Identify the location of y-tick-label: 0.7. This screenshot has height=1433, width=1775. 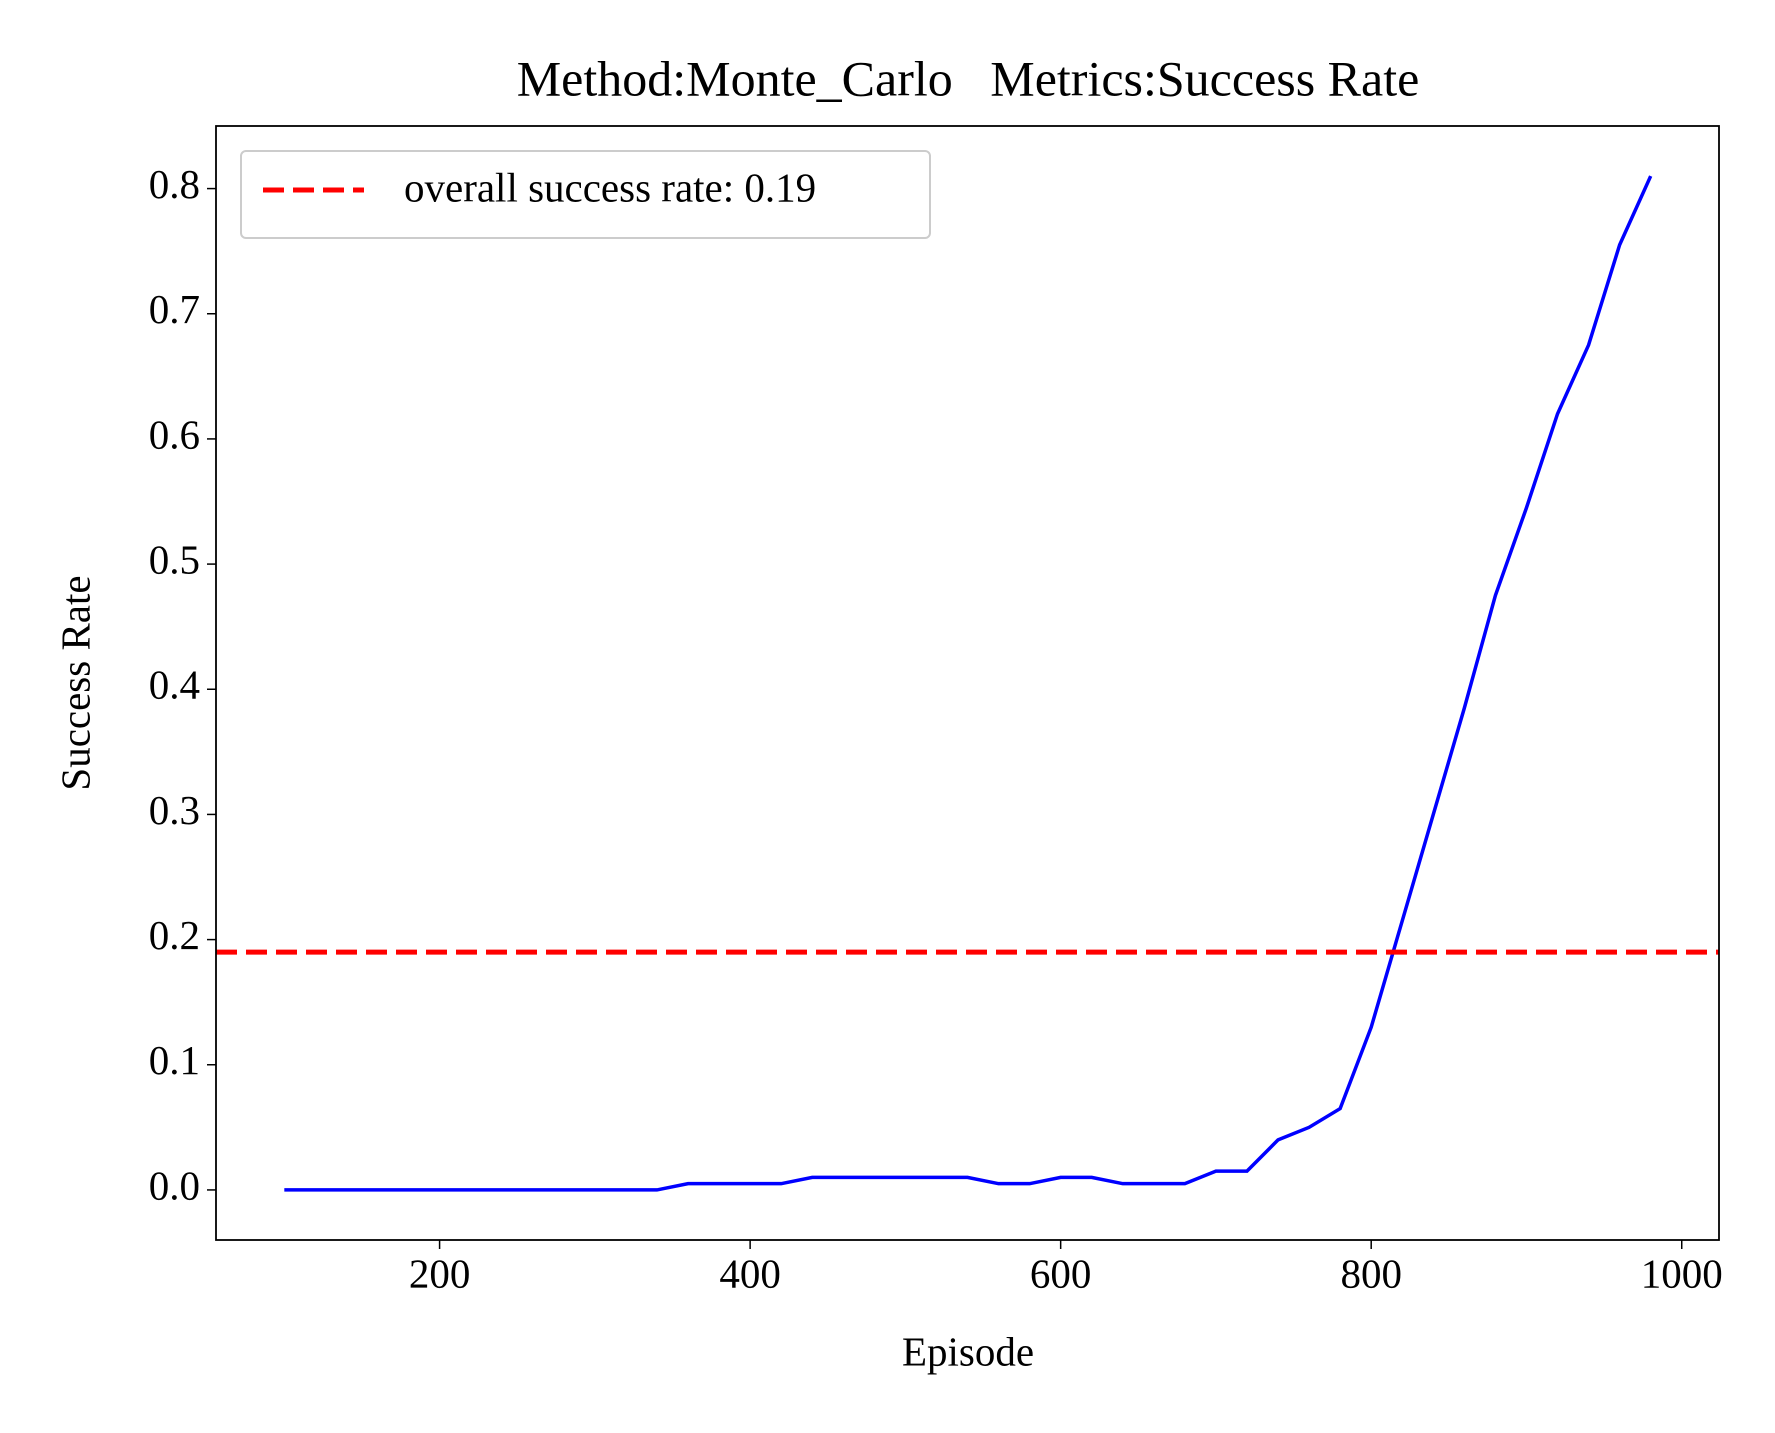
(174, 309).